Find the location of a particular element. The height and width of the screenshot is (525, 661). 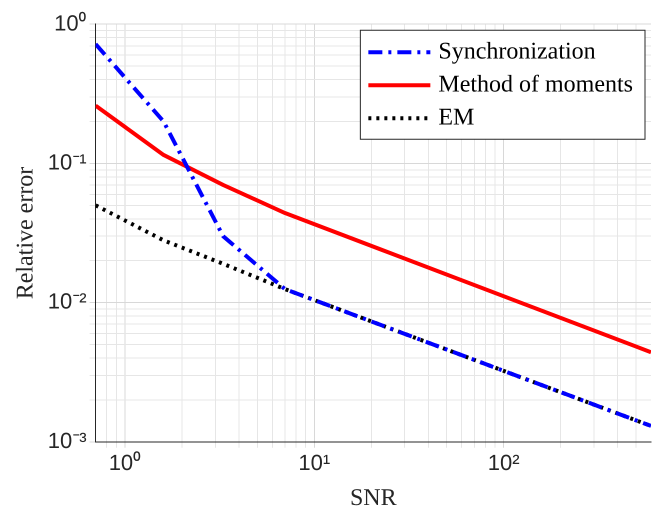

x-tick-label: 10⁰ is located at coordinates (125, 463).